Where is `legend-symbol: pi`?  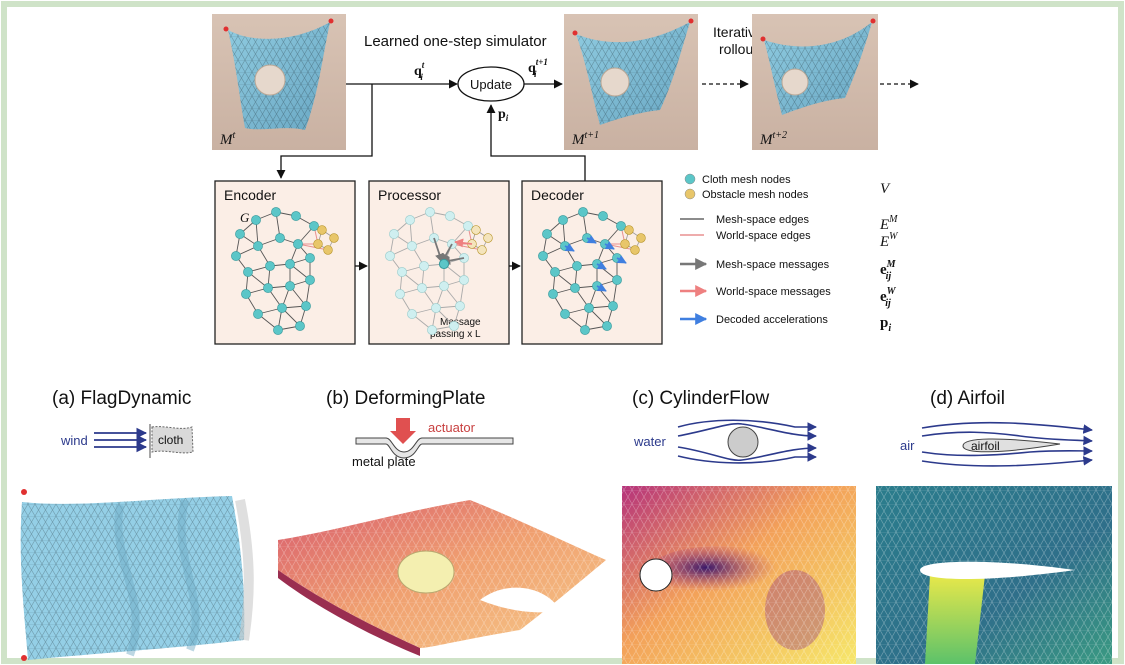 legend-symbol: pi is located at coordinates (885, 324).